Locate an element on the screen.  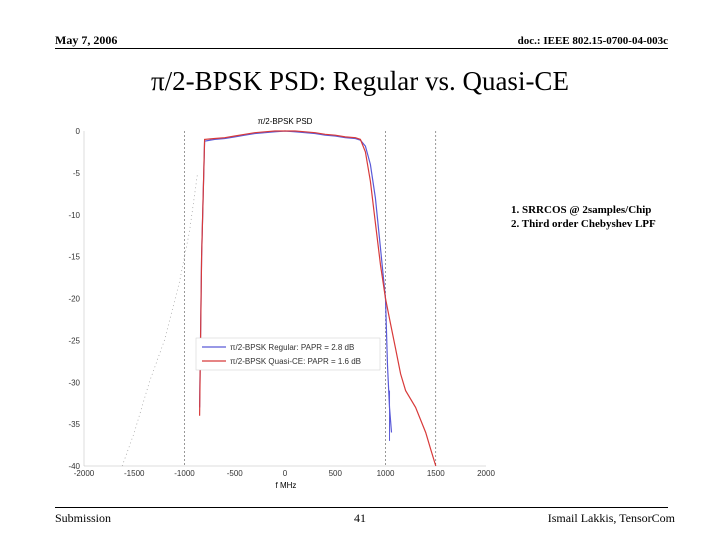
y-tick-label: -40 is located at coordinates (74, 466).